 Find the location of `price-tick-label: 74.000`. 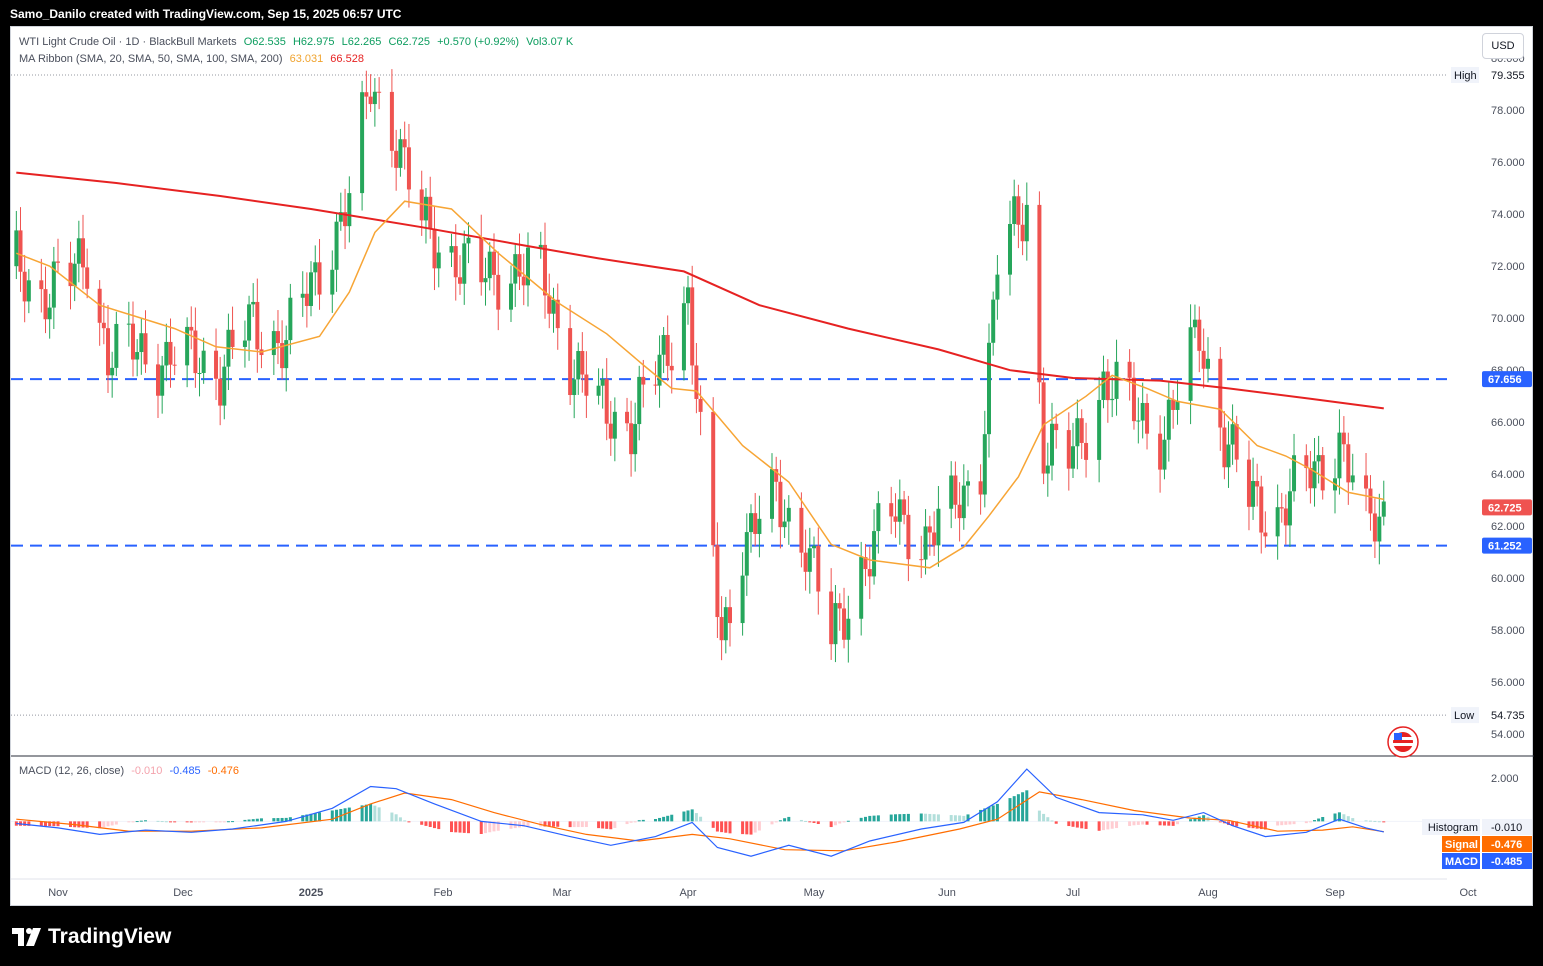

price-tick-label: 74.000 is located at coordinates (1508, 215).